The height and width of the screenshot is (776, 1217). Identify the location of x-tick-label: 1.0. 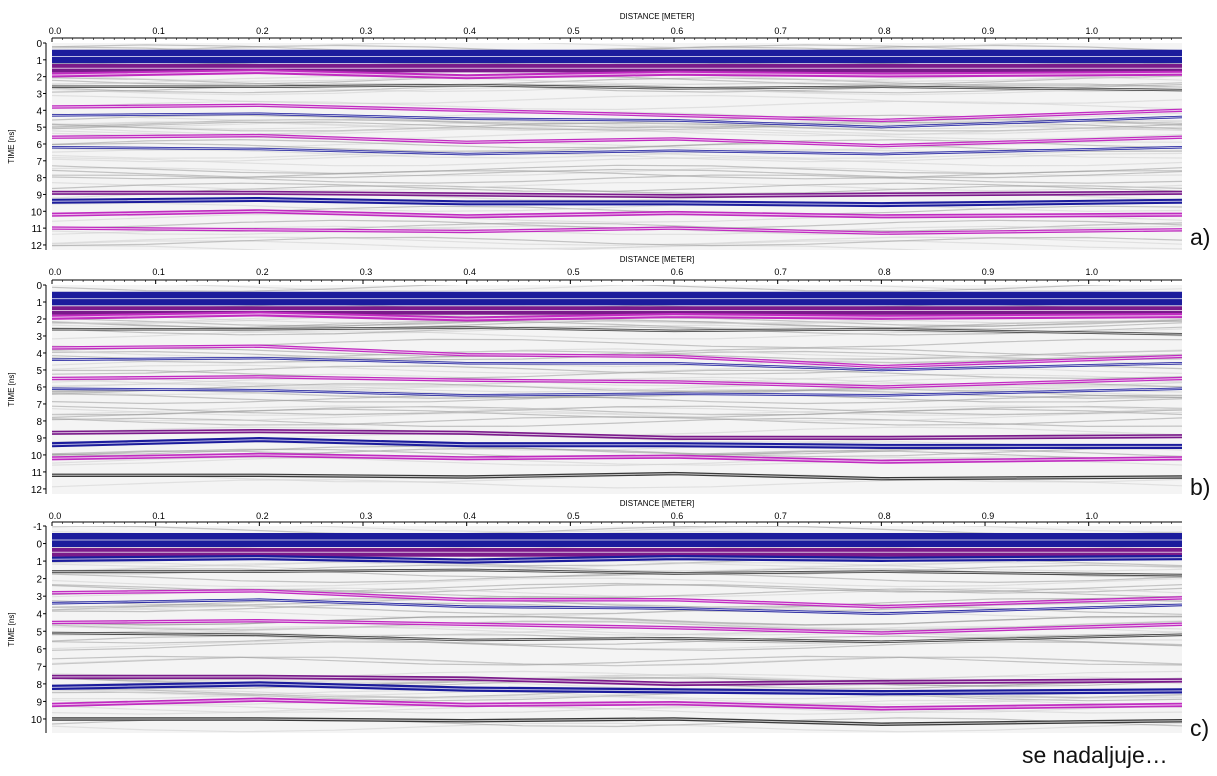
(1091, 31).